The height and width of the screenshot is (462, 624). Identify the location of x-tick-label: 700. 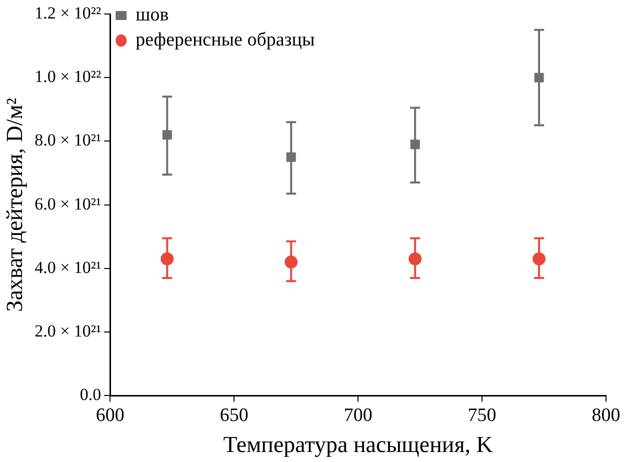
(358, 415).